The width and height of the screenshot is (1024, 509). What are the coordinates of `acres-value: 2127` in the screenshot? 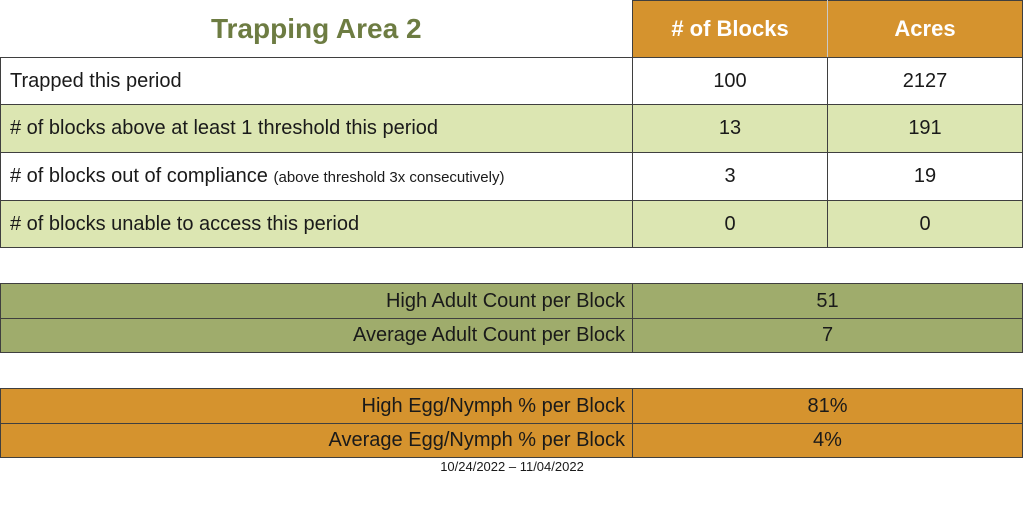 It's located at (925, 81).